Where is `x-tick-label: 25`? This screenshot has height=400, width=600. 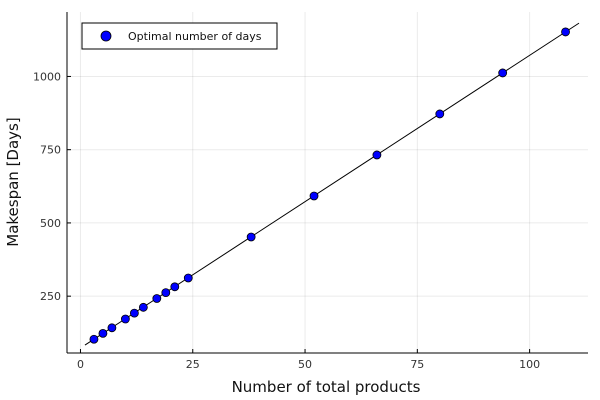
x-tick-label: 25 is located at coordinates (193, 364).